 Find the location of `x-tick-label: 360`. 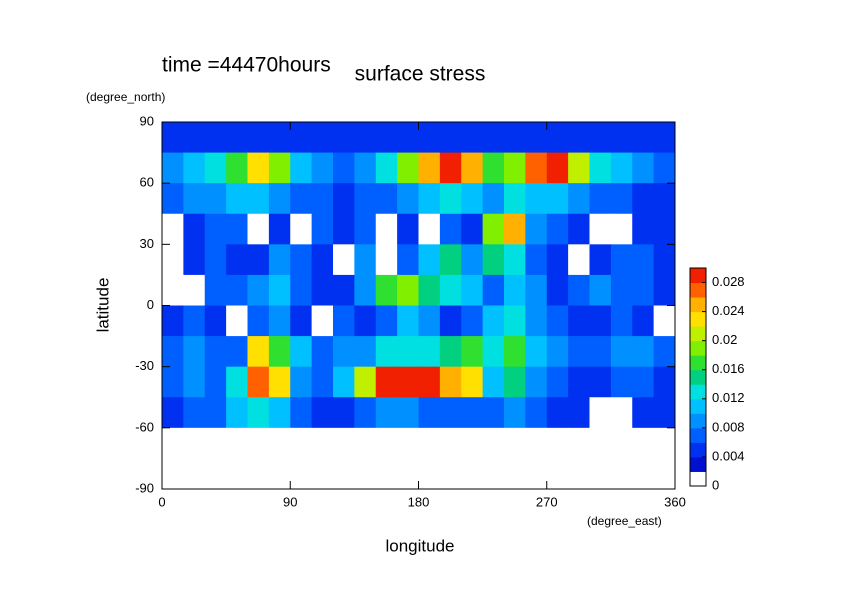

x-tick-label: 360 is located at coordinates (675, 501).